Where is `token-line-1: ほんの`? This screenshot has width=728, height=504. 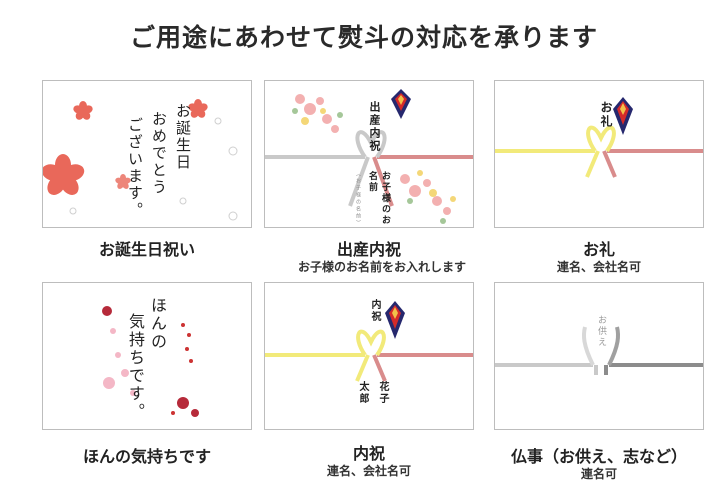 token-line-1: ほんの is located at coordinates (157, 324).